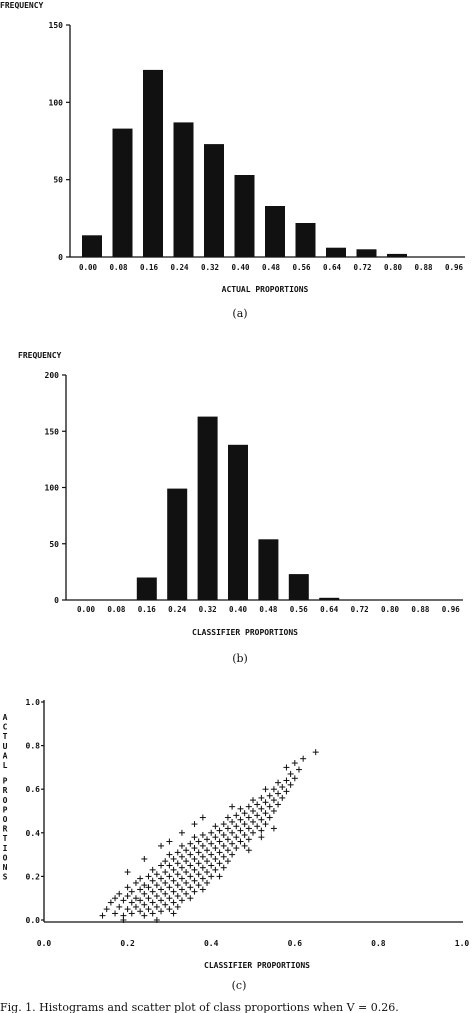 The image size is (474, 1013). Describe the element at coordinates (33, 920) in the screenshot. I see `ytick-label-c-0: 0.0` at that location.